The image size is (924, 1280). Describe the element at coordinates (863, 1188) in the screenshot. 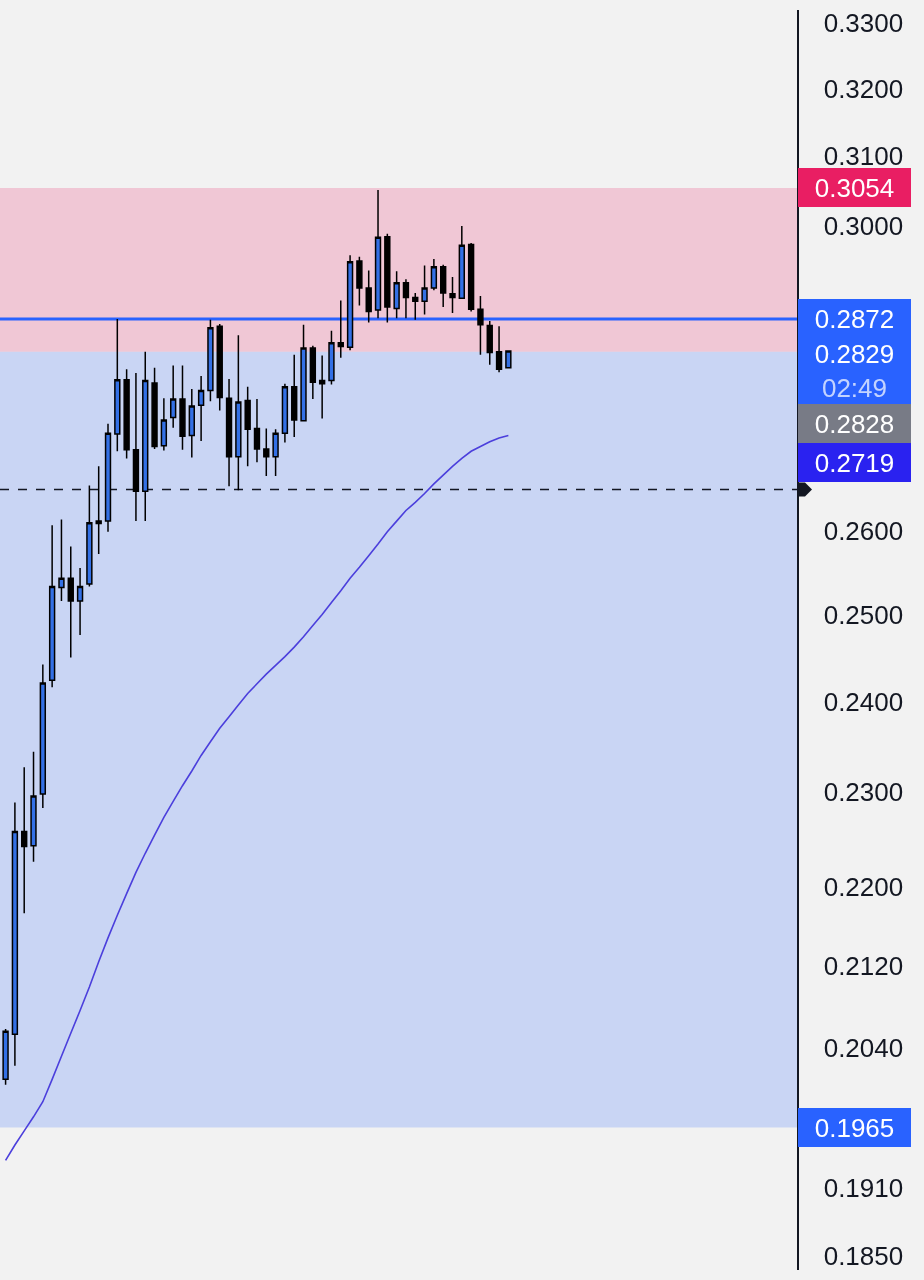

I see `y-tick-label: 0.1910` at that location.